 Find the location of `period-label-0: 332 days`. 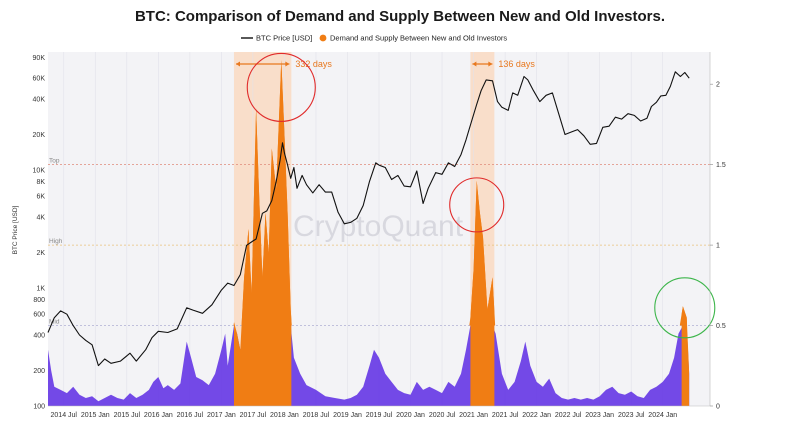

period-label-0: 332 days is located at coordinates (313, 64).